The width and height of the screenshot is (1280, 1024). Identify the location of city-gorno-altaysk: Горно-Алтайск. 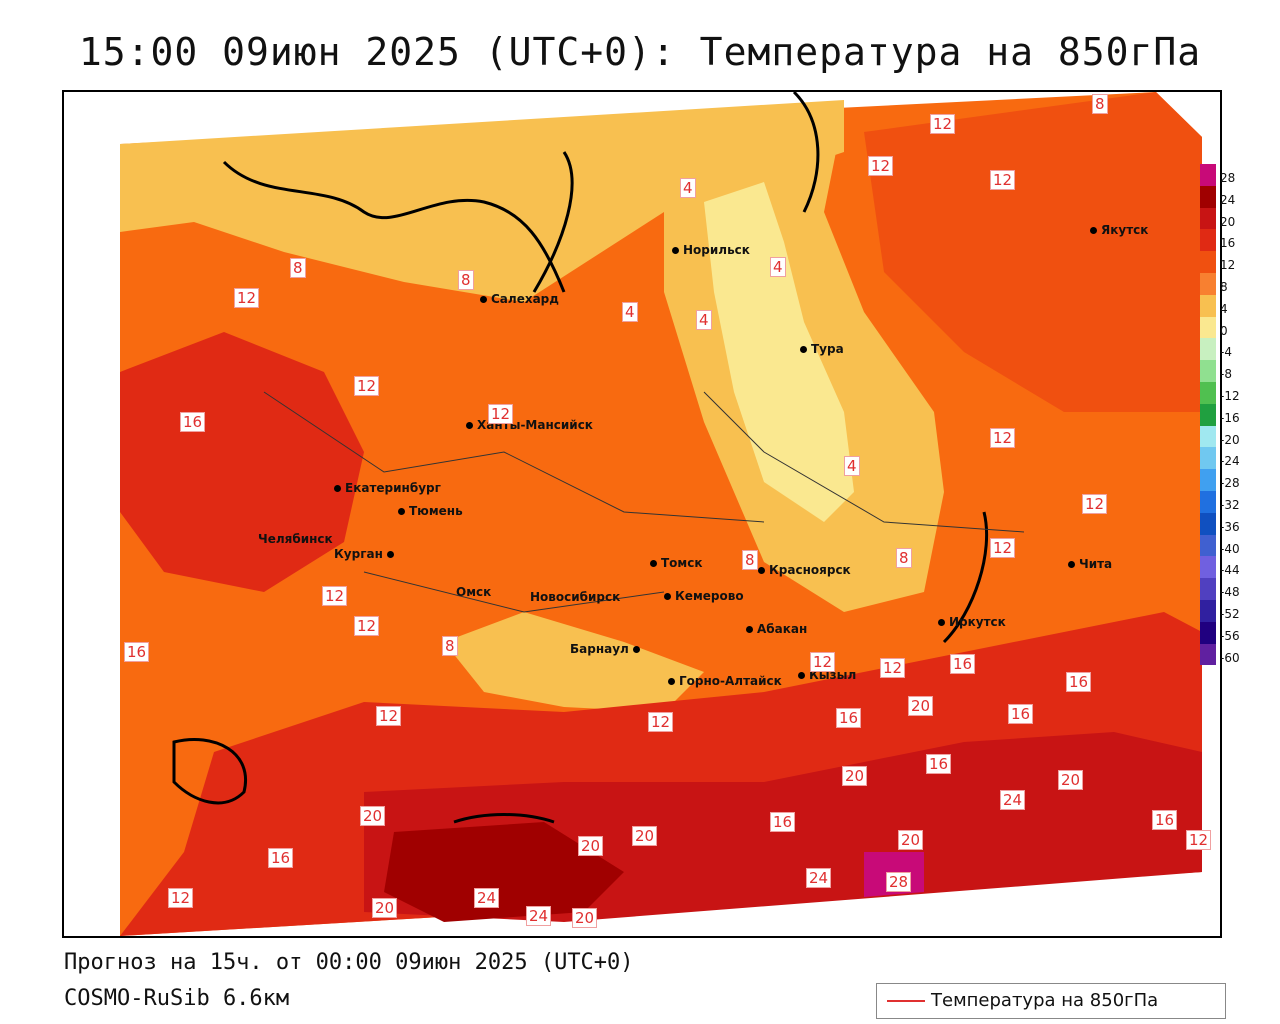
(725, 681).